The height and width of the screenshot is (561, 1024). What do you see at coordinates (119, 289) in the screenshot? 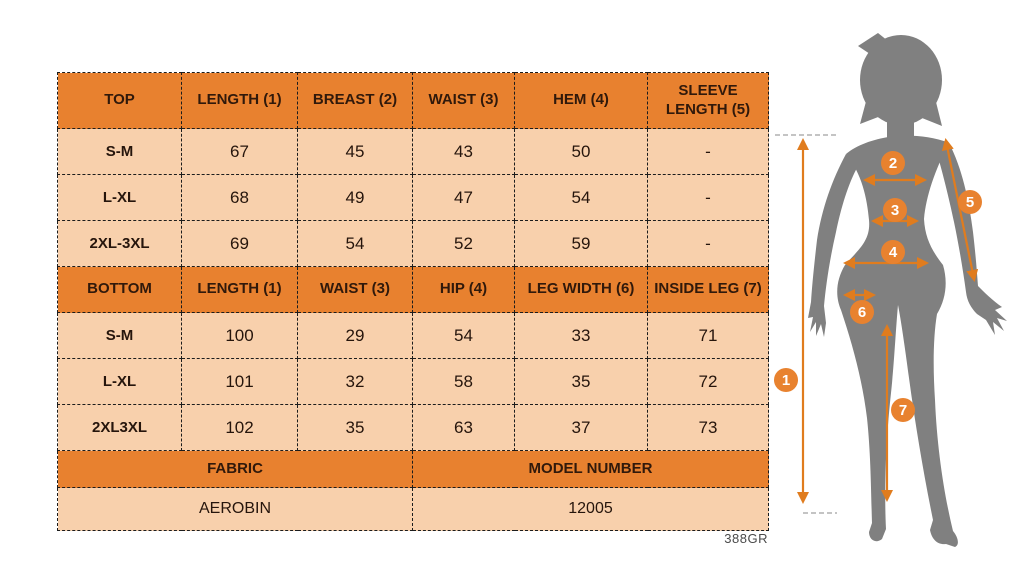
I see `bottom-section-label: BOTTOM` at bounding box center [119, 289].